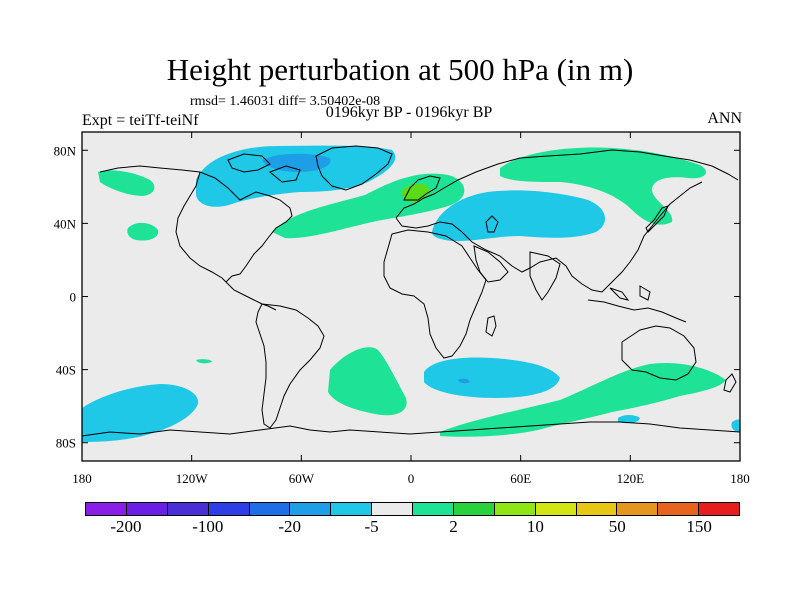 The image size is (800, 600). Describe the element at coordinates (367, 381) in the screenshot. I see `positive-anomaly-south-atlantic` at that location.